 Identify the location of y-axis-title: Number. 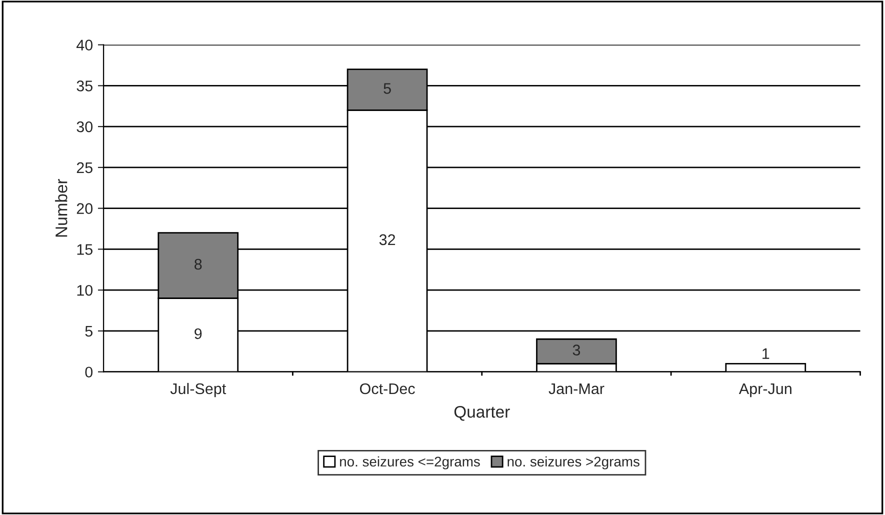
(61, 207).